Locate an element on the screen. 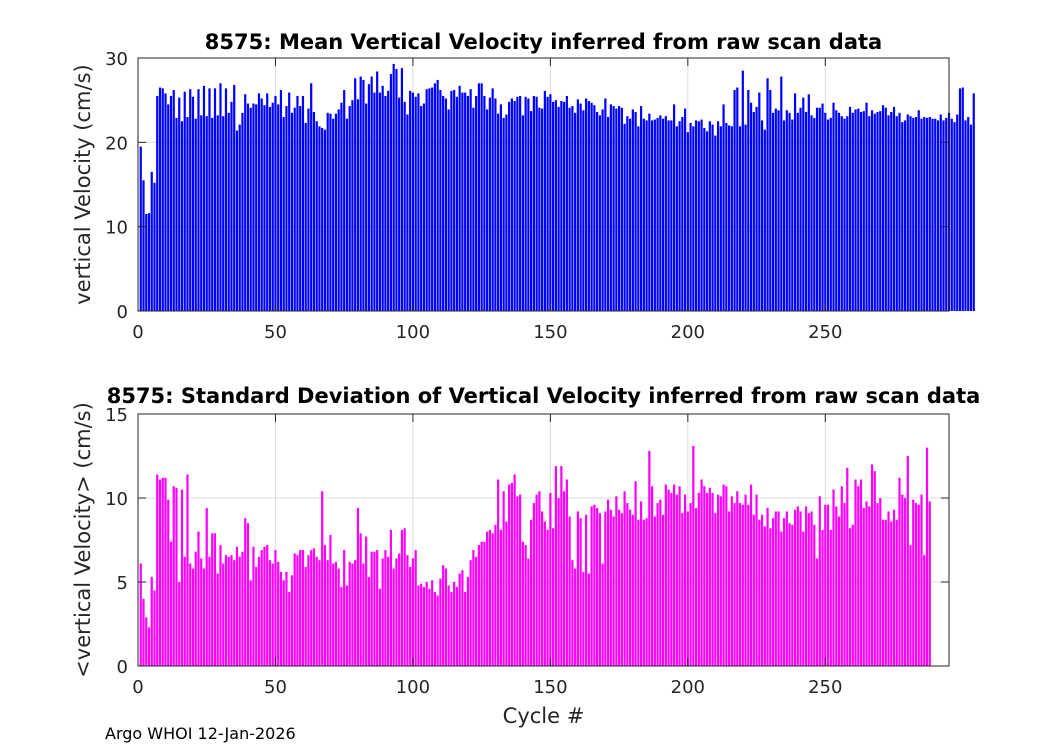  x-tick-label: 150 is located at coordinates (550, 332).